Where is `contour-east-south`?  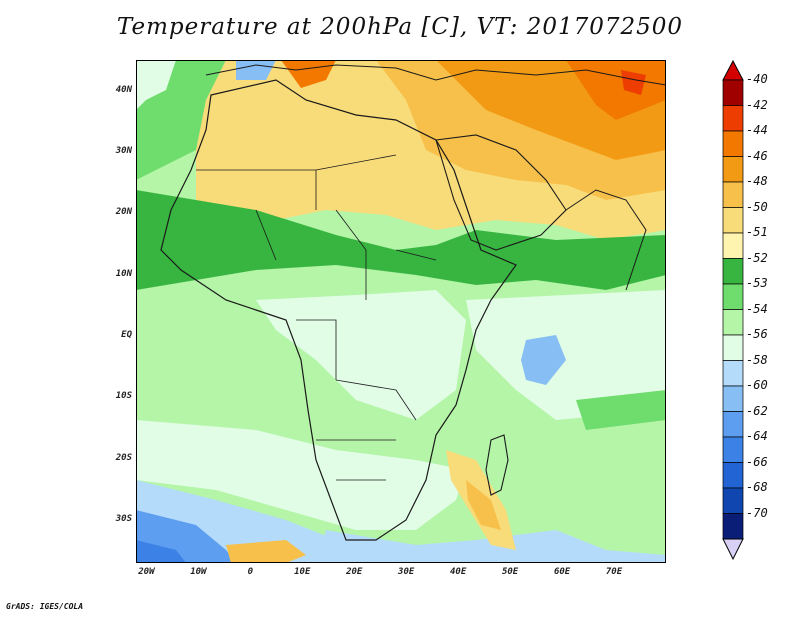 contour-east-south is located at coordinates (611, 475).